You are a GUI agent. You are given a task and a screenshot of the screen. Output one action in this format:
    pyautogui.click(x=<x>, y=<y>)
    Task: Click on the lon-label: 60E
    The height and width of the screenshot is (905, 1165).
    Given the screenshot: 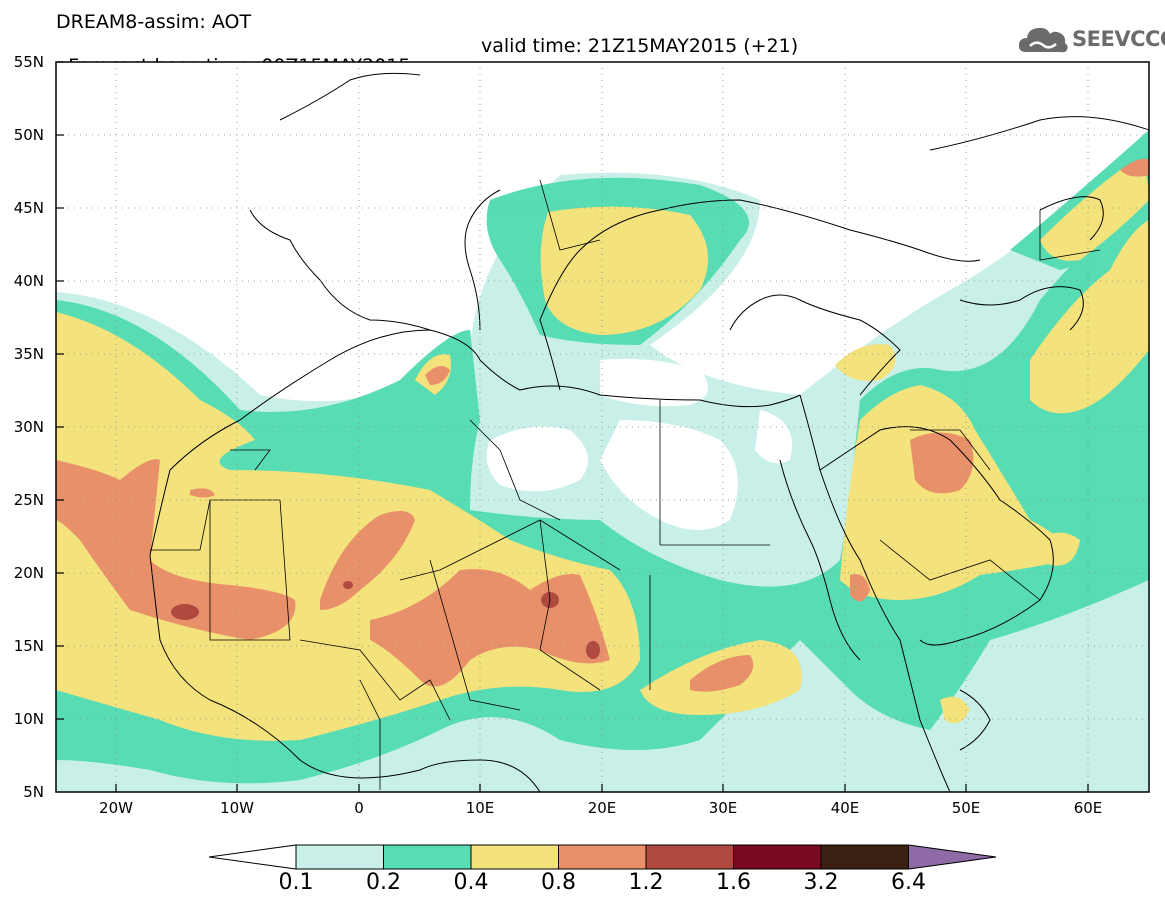 What is the action you would take?
    pyautogui.click(x=1088, y=808)
    